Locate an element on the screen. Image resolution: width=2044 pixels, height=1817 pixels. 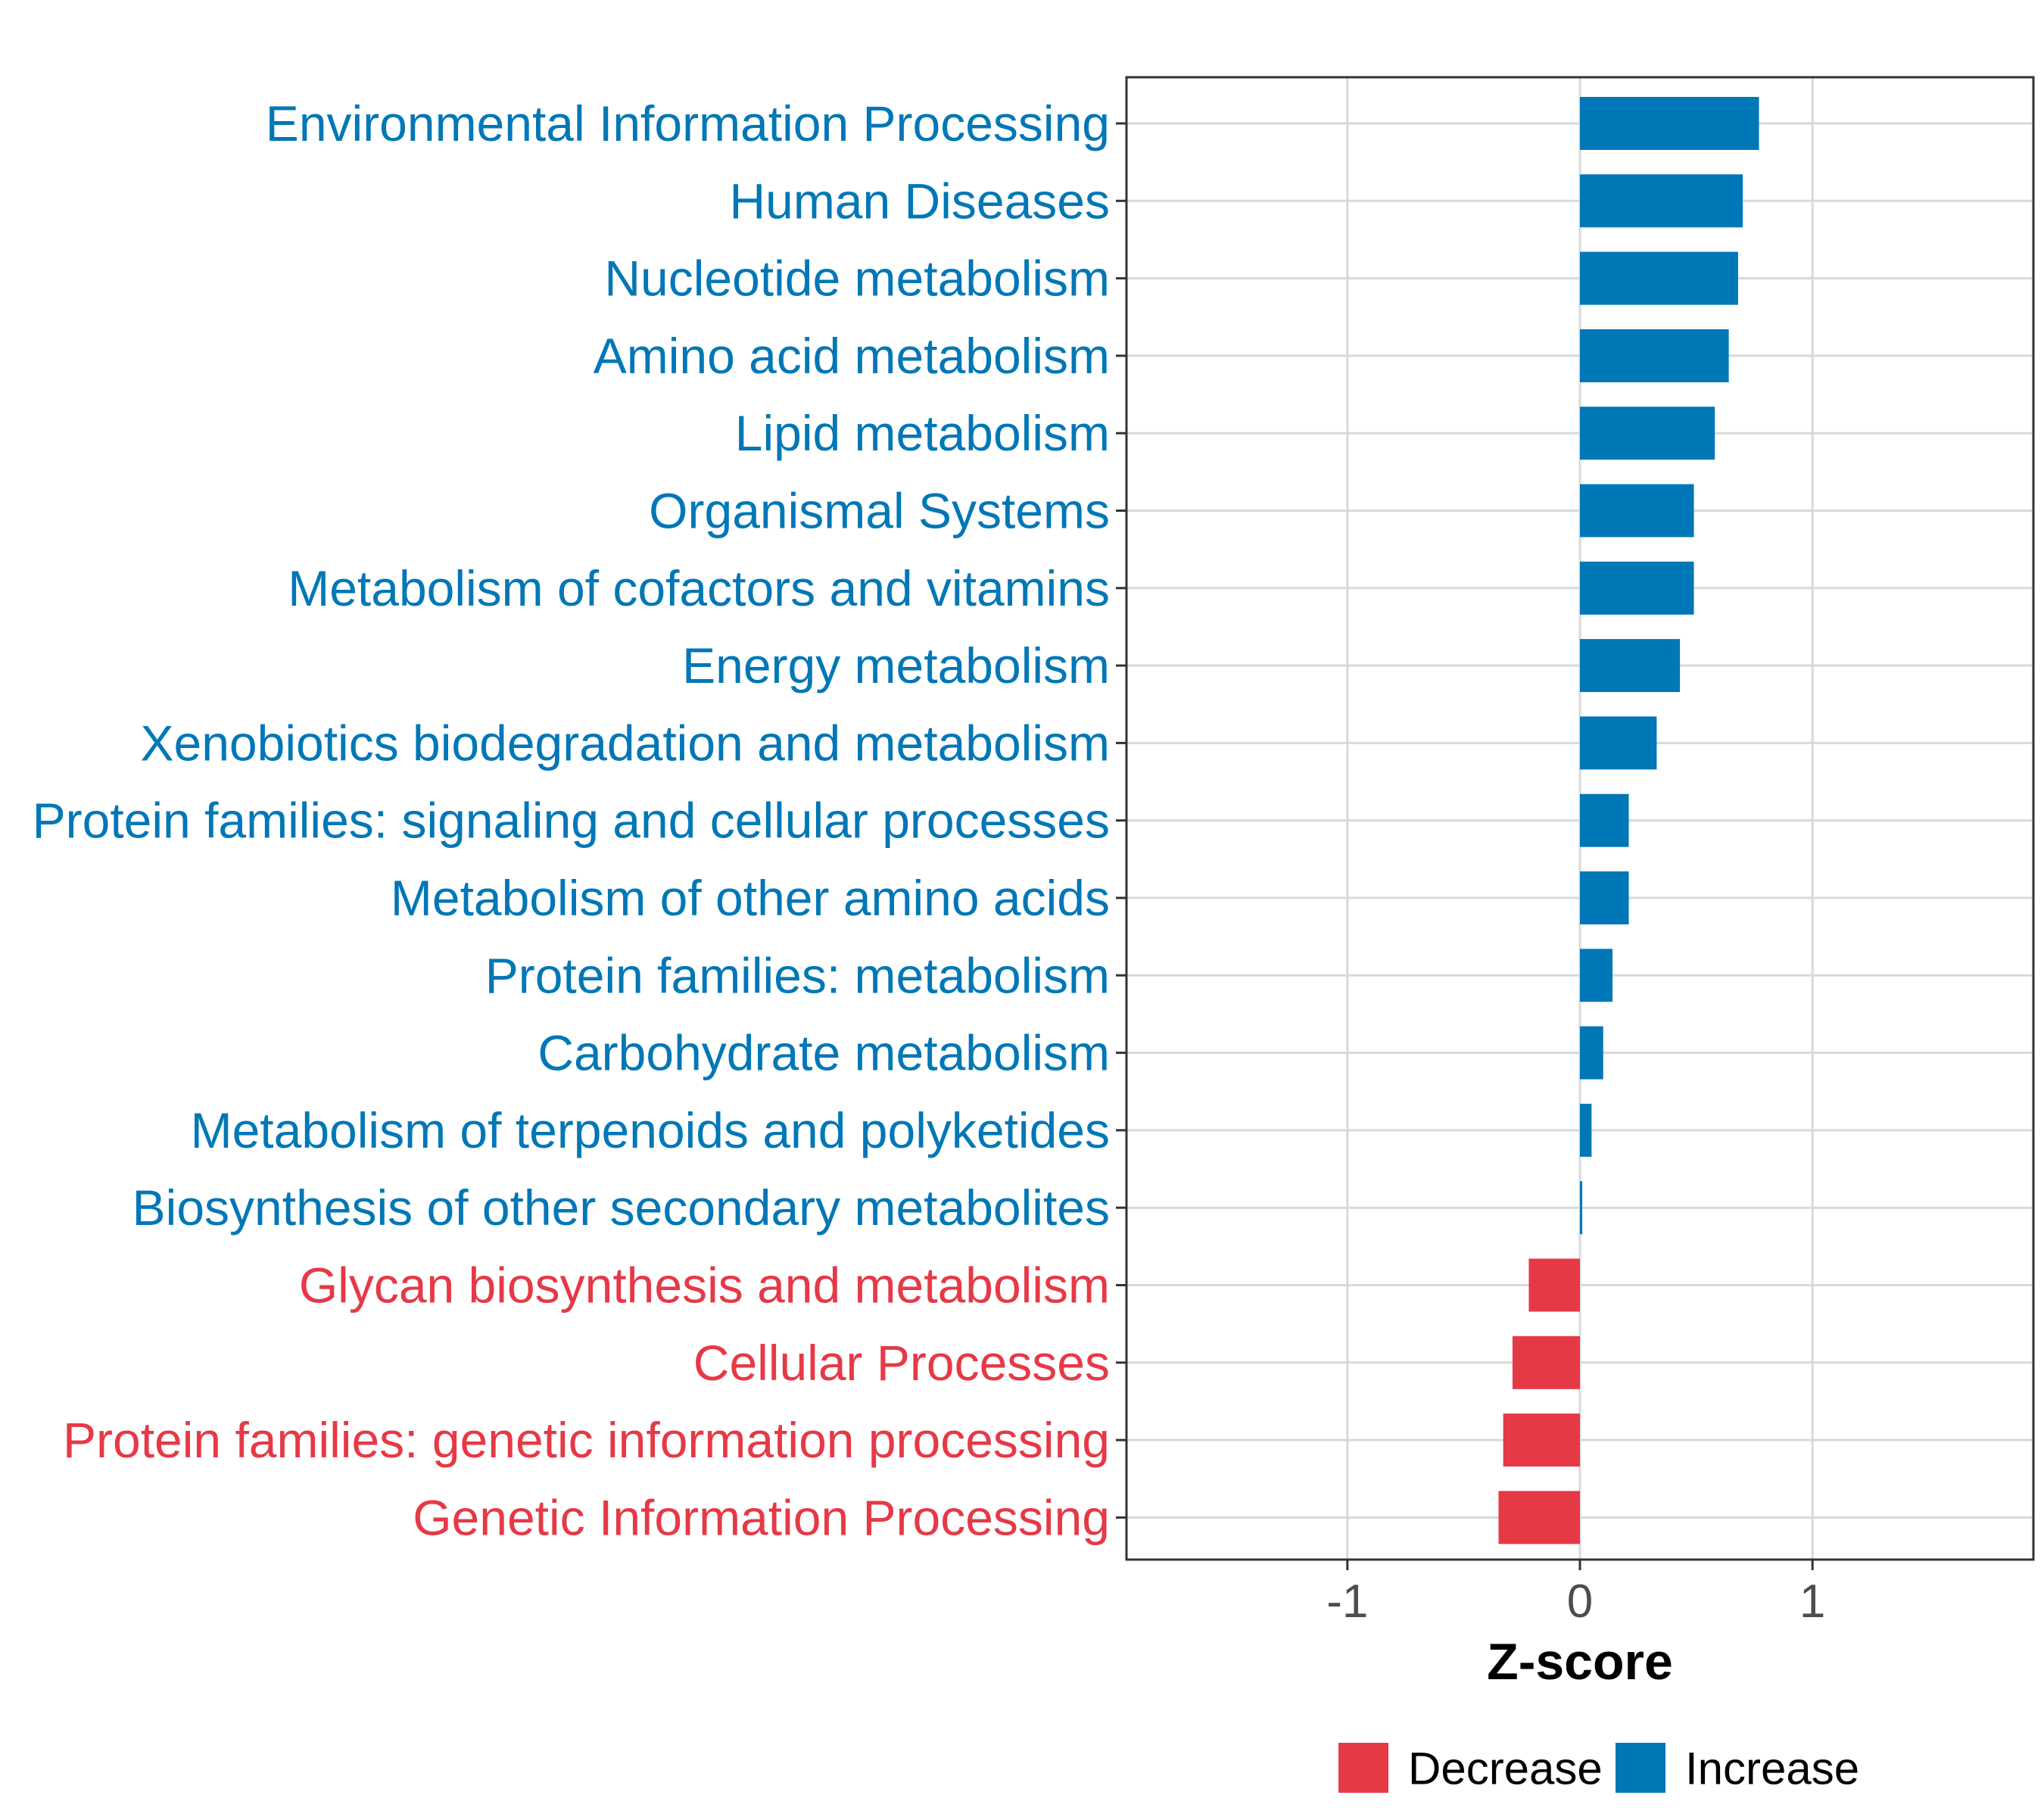
bars is located at coordinates (1629, 821).